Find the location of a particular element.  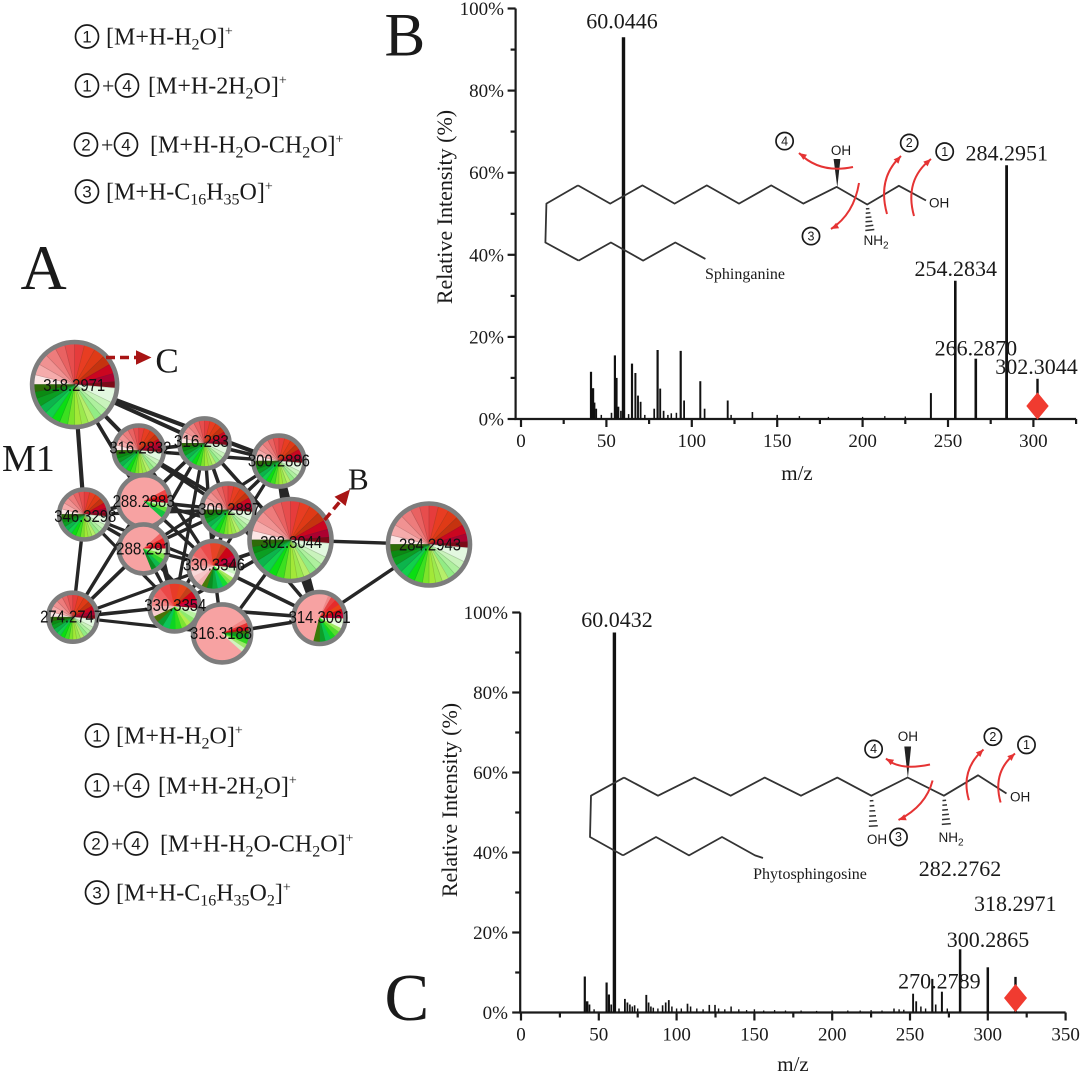

svg-text: 314.3061 is located at coordinates (320, 617).